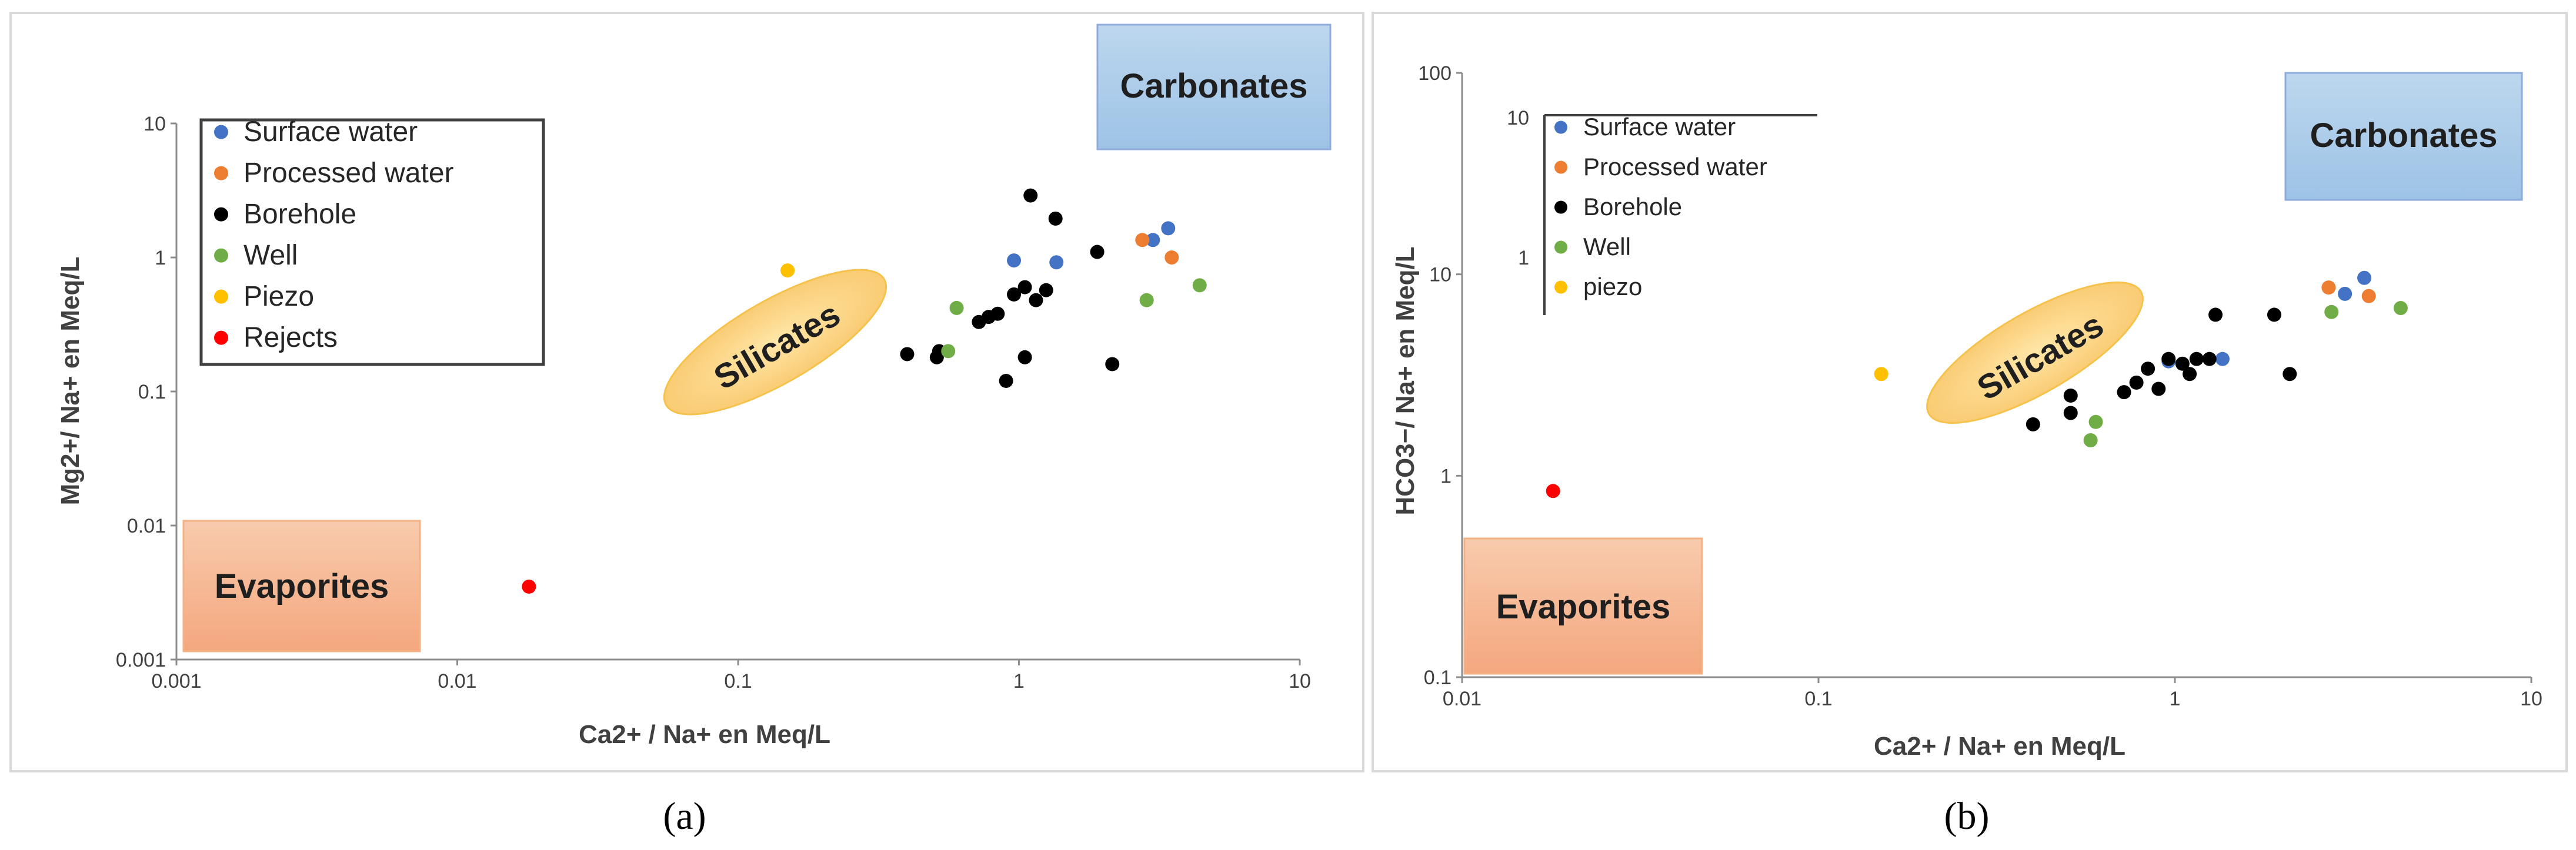 The height and width of the screenshot is (850, 2576). I want to click on carbonates-box-b, so click(2403, 136).